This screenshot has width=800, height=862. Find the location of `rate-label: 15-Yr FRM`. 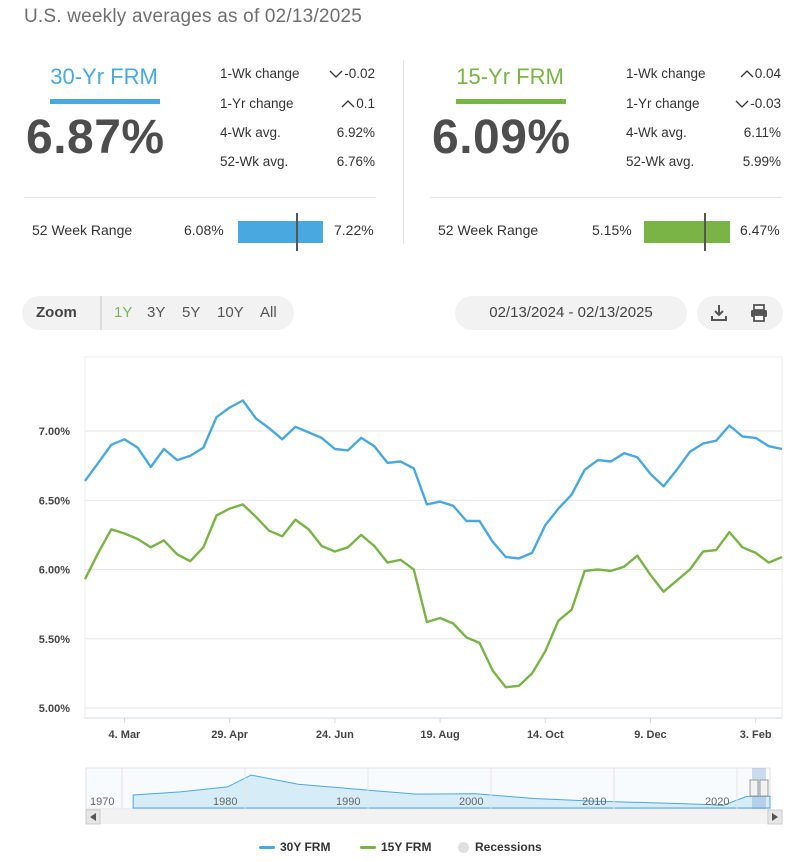

rate-label: 15-Yr FRM is located at coordinates (510, 76).